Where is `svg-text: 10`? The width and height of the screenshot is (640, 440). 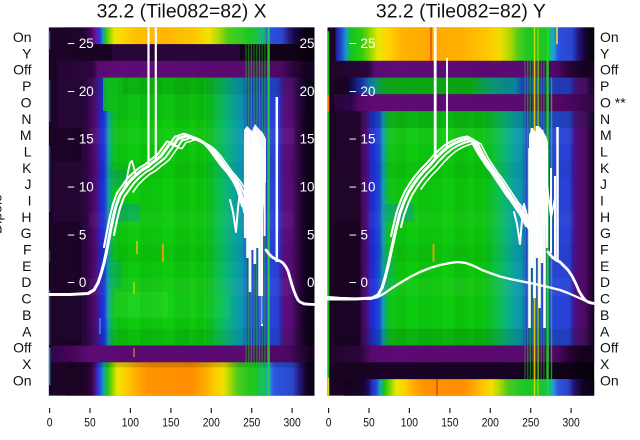
svg-text: 10 is located at coordinates (307, 187).